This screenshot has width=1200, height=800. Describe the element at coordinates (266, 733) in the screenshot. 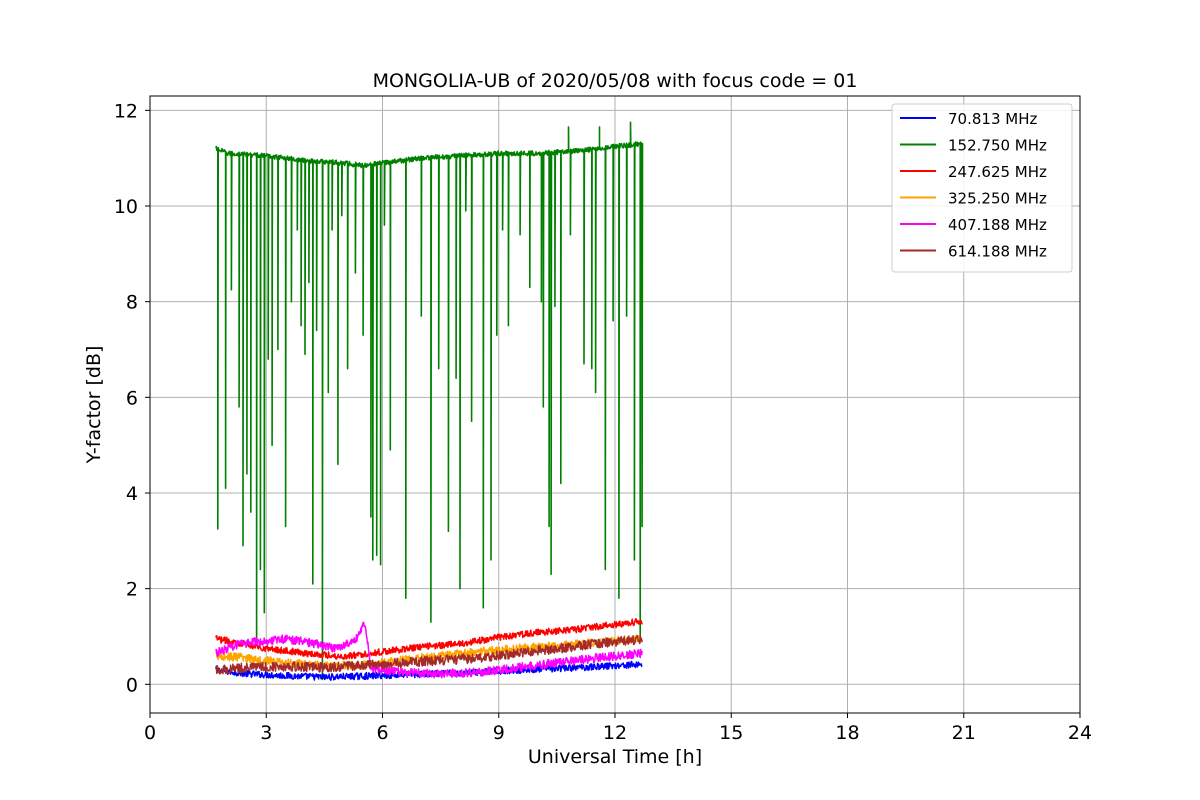

I see `x-tick-label: 3` at that location.